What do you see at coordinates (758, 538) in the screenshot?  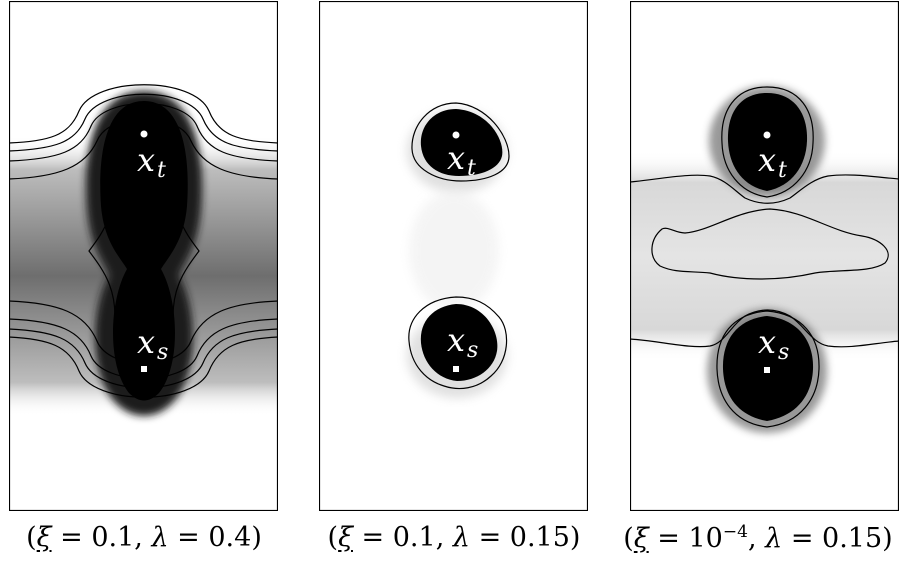 I see `caption-panel-3: (ξ = 10−4, λ = 0.15)` at bounding box center [758, 538].